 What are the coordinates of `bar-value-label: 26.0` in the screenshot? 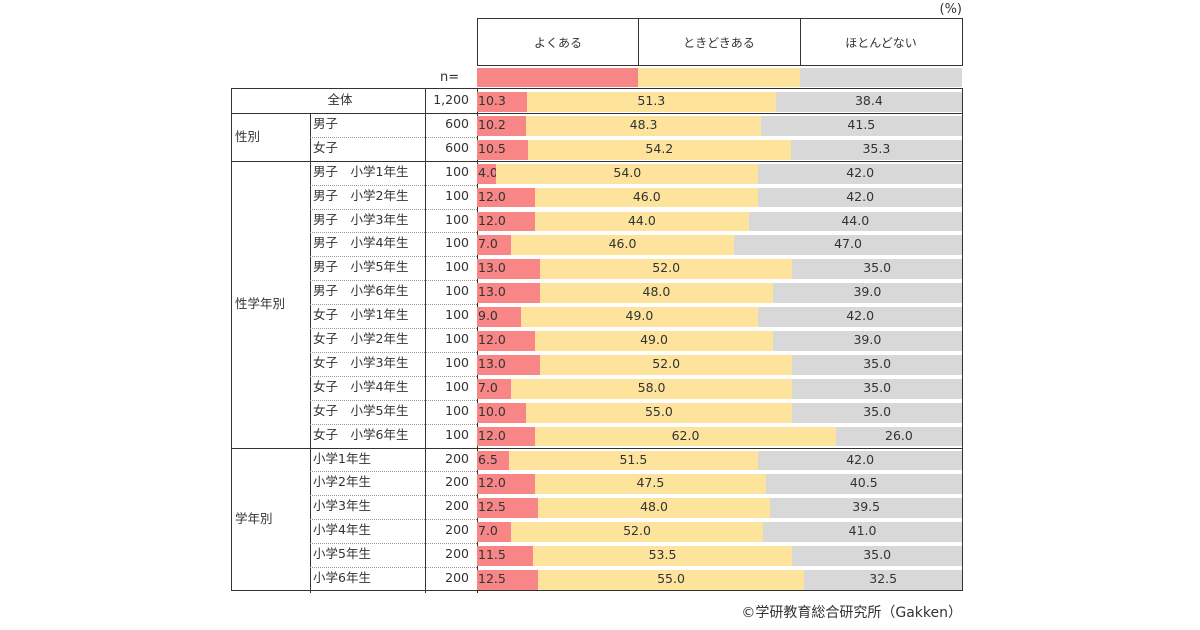 It's located at (899, 435).